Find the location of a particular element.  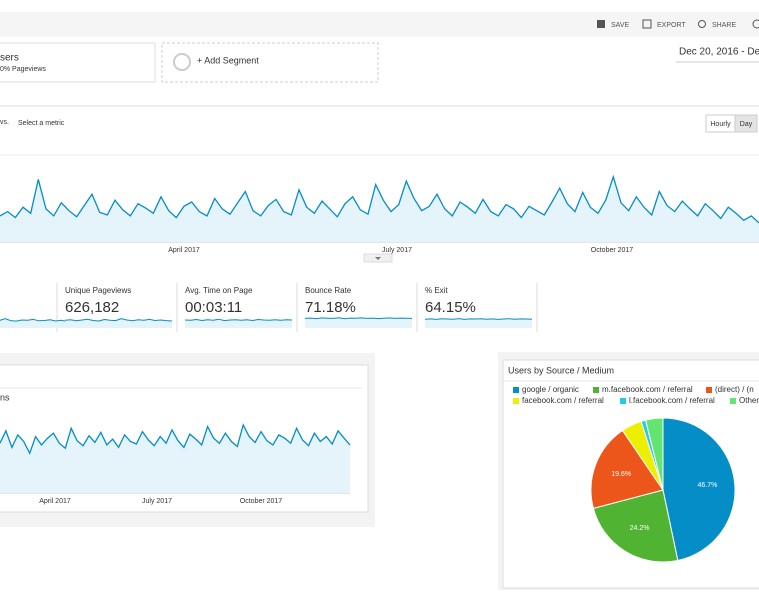

date-range: Dec 20, 2016 - Dec is located at coordinates (719, 52).